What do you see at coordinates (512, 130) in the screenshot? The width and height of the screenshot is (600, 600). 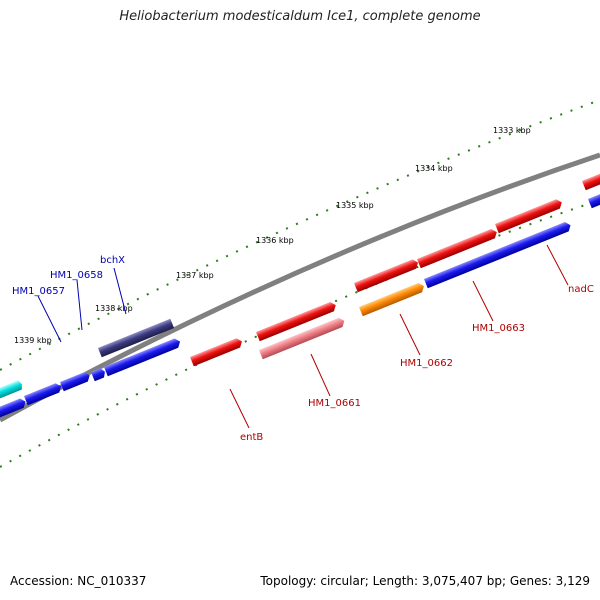 I see `ruler-label: 1333 kbp` at bounding box center [512, 130].